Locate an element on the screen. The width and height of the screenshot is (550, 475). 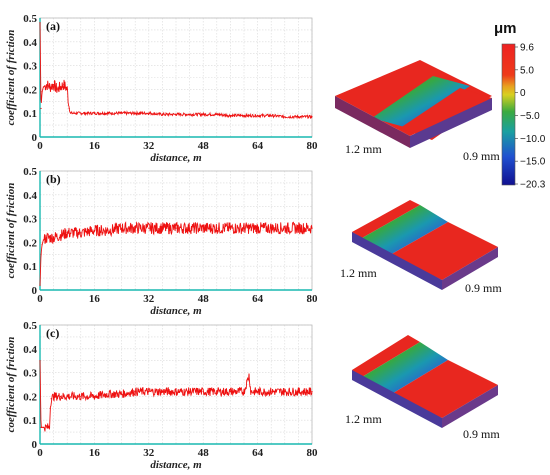
profile-3d-c: 1.2 mm 0.9 mm is located at coordinates (422, 388).